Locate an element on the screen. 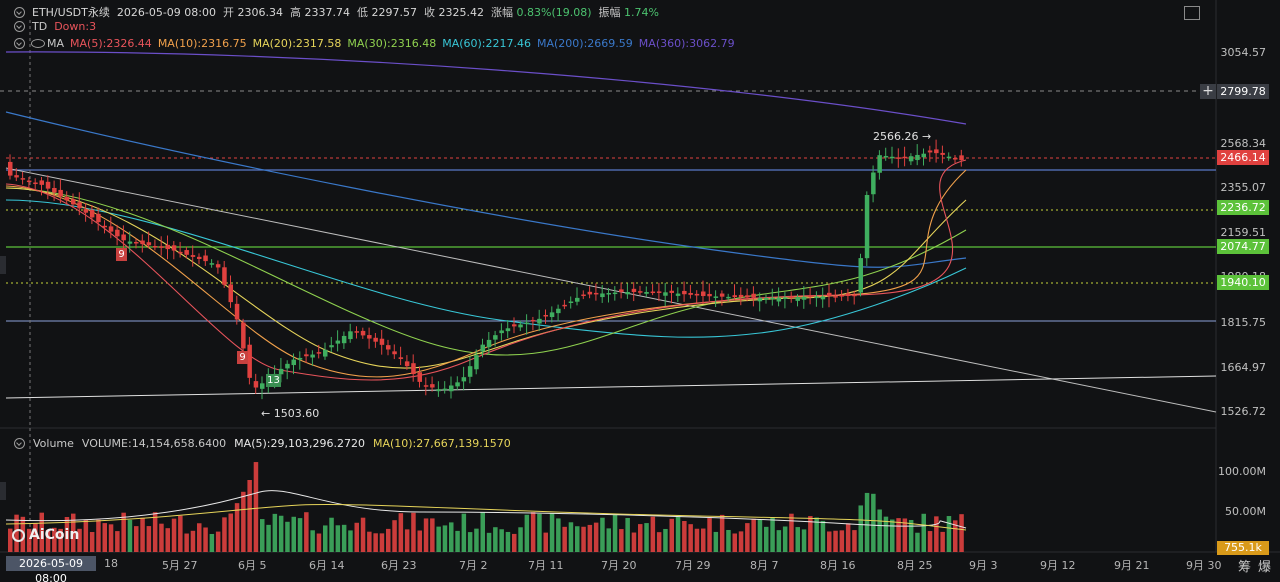 The height and width of the screenshot is (582, 1280). time-axis-label: 6月 5 is located at coordinates (252, 565).